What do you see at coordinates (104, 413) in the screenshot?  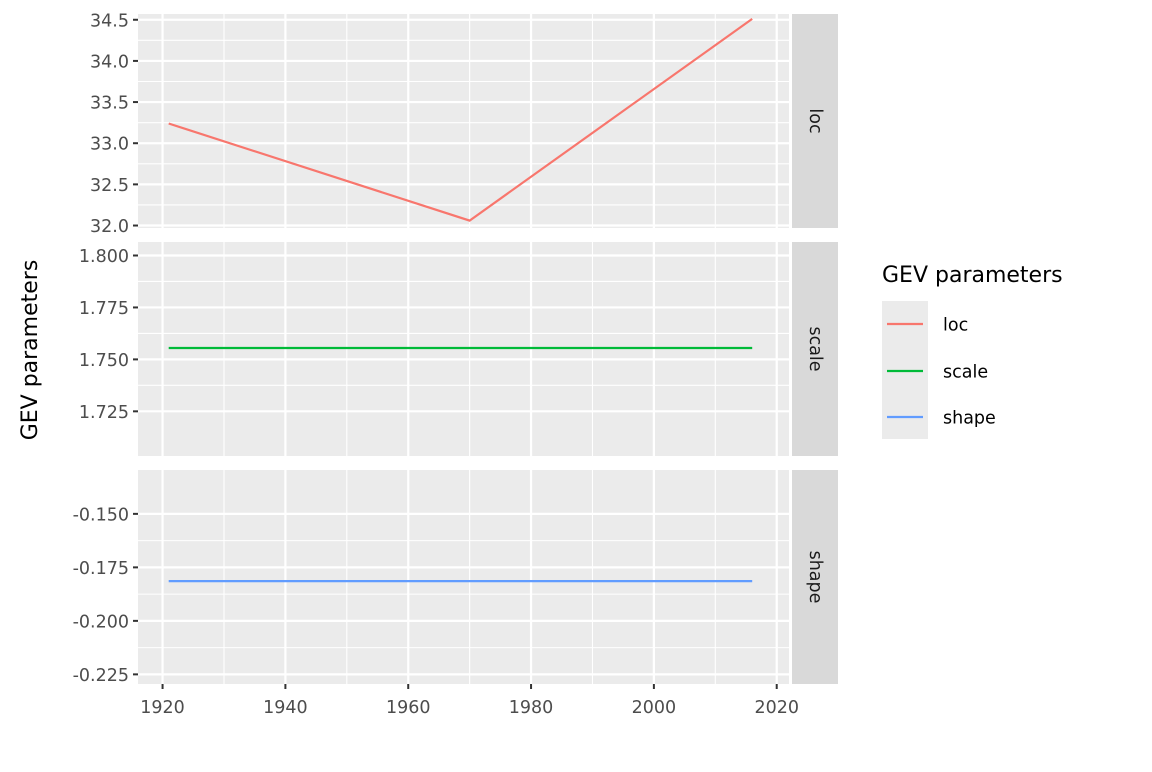 I see `y-tick-label: 1.725` at bounding box center [104, 413].